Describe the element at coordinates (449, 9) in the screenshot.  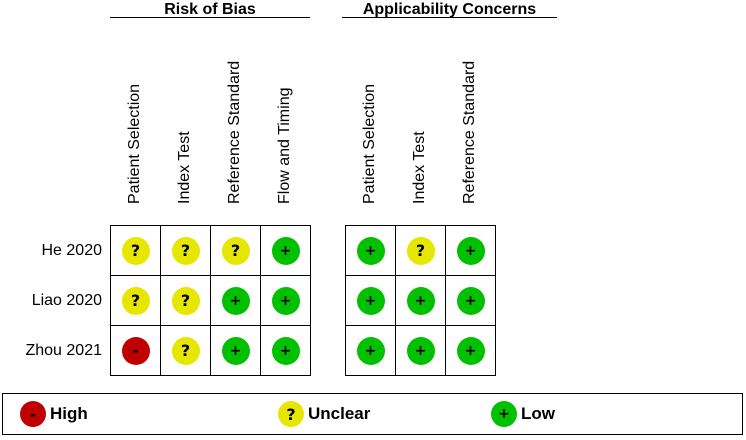
I see `applicability-concerns-title: Applicability Concerns` at that location.